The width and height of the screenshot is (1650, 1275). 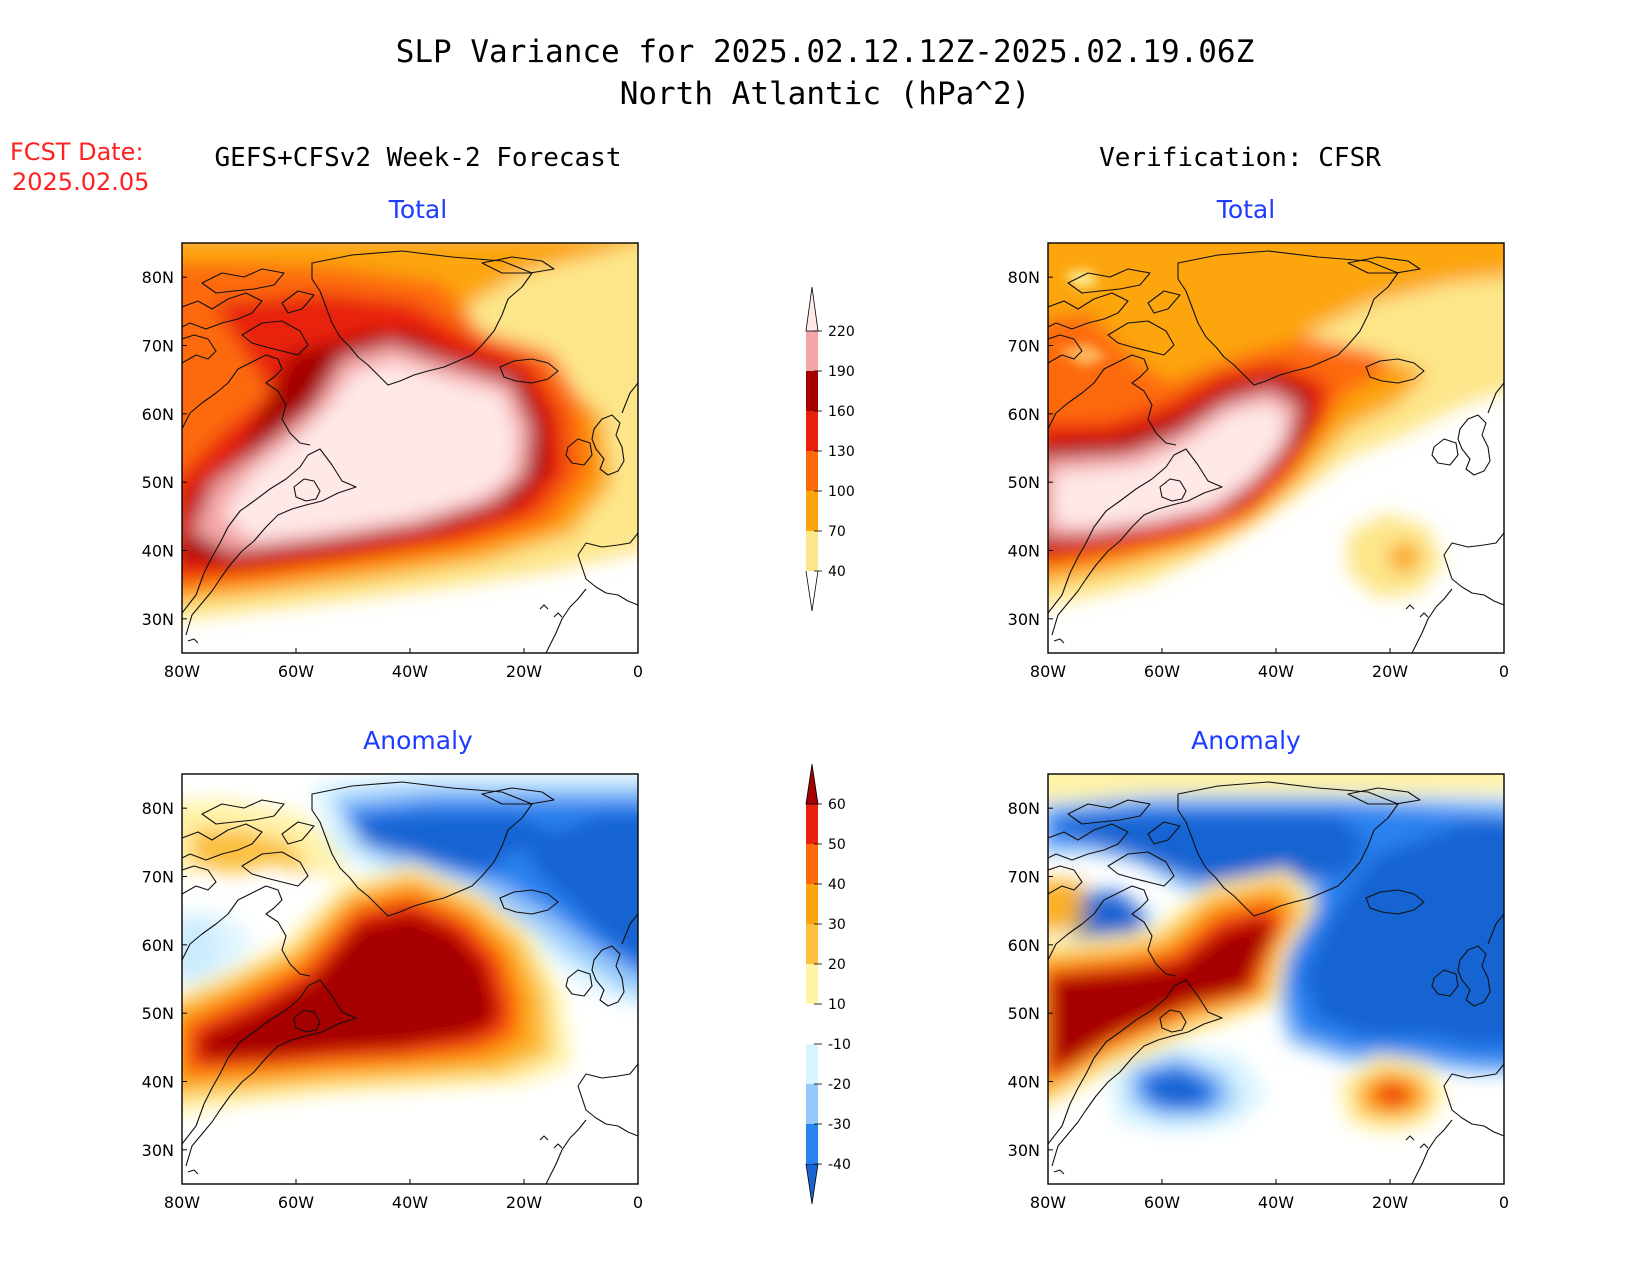 What do you see at coordinates (828, 984) in the screenshot?
I see `anomaly-colorbar: -40 -30 -20 -10 10 20 30 40 50 60` at bounding box center [828, 984].